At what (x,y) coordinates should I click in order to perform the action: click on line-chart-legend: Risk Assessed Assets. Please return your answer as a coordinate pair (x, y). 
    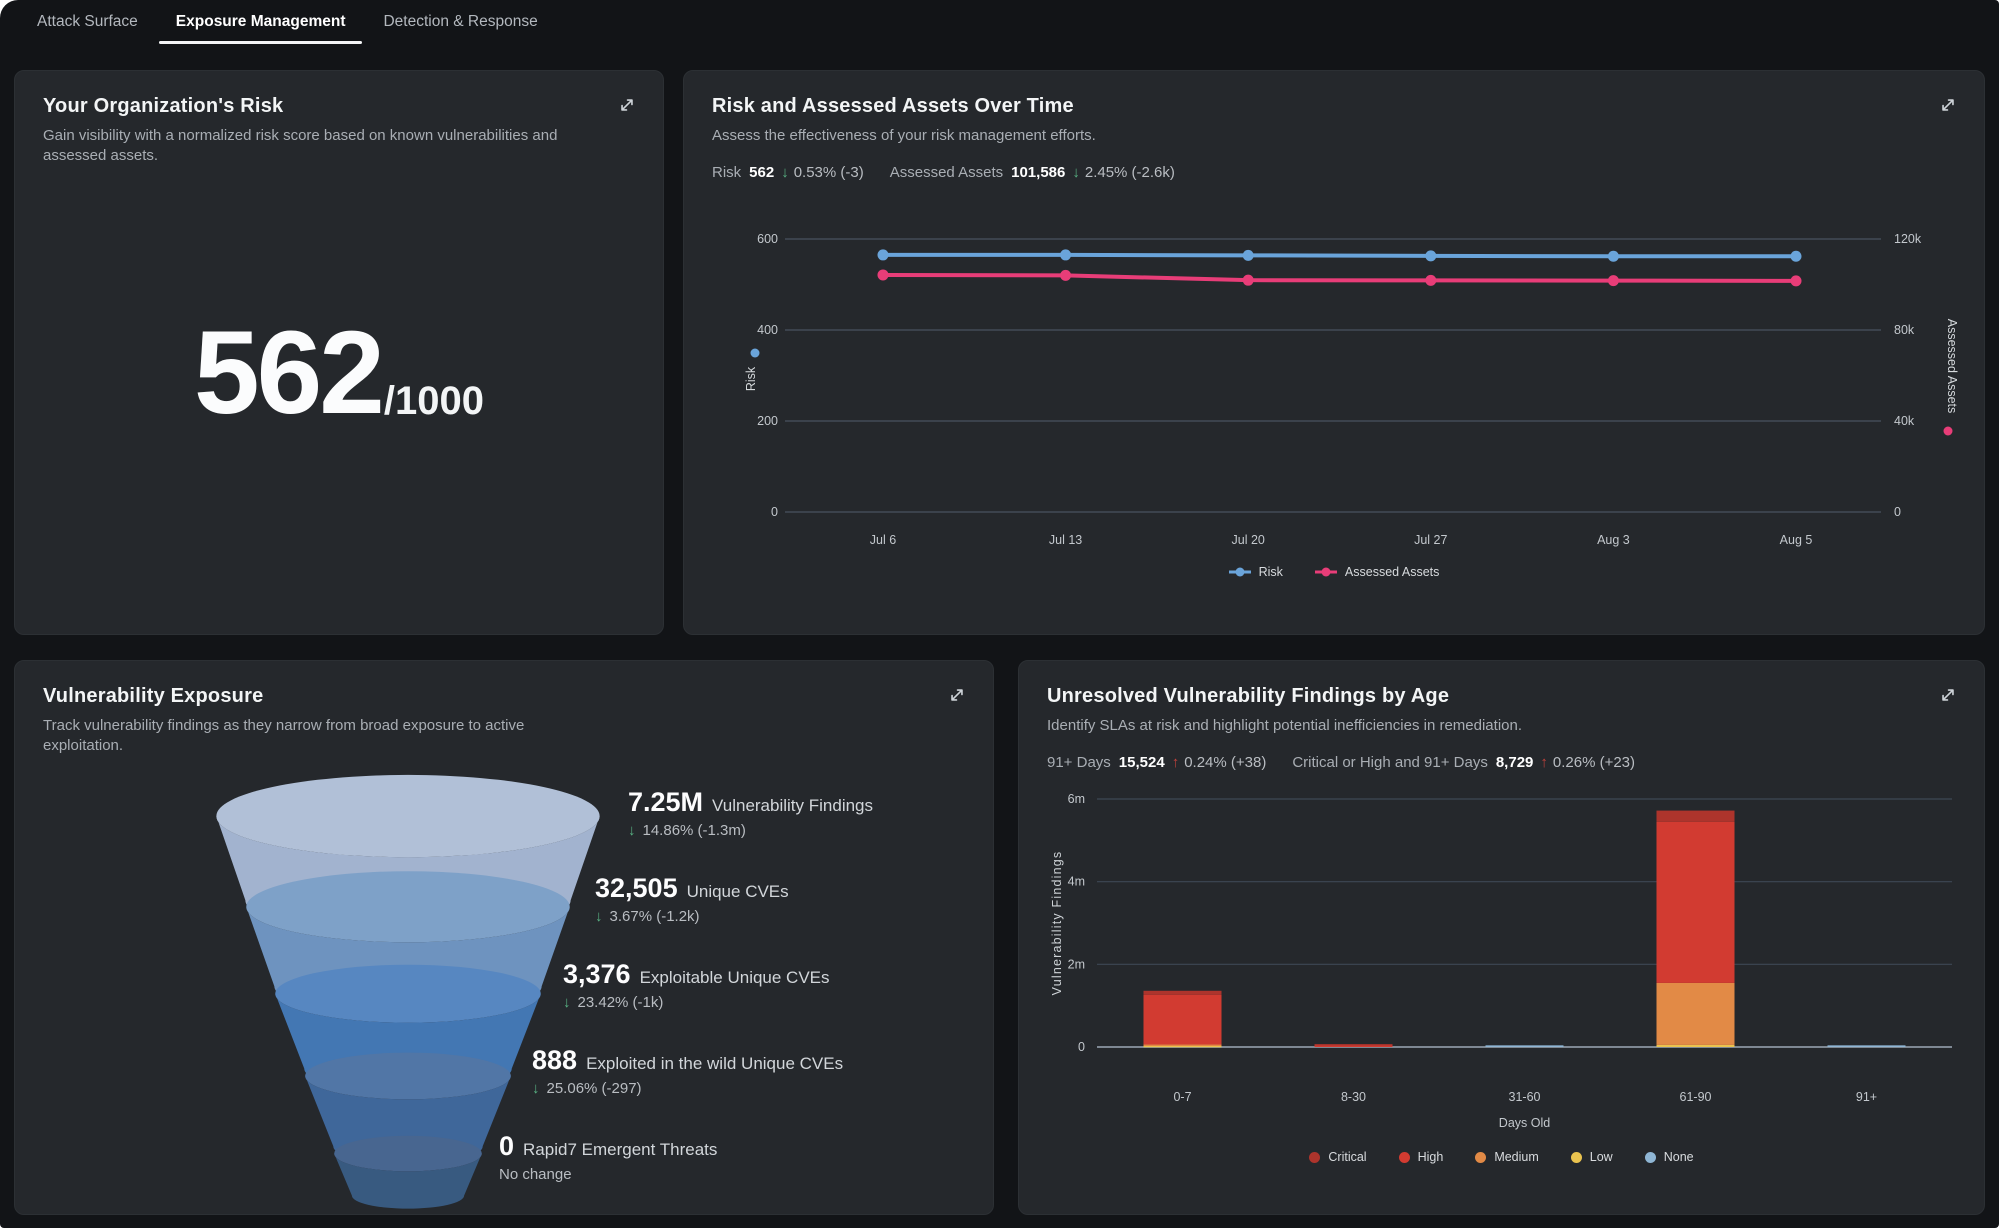
    Looking at the image, I should click on (1334, 572).